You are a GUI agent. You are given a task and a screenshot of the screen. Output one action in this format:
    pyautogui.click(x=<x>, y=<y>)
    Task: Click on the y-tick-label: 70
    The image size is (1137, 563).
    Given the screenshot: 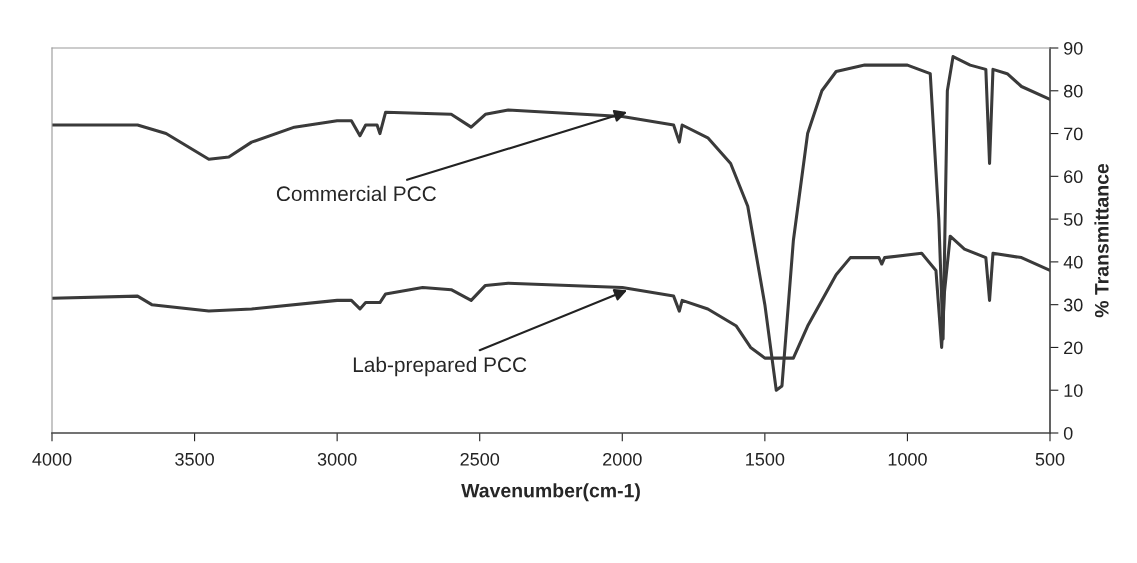 What is the action you would take?
    pyautogui.click(x=1073, y=134)
    